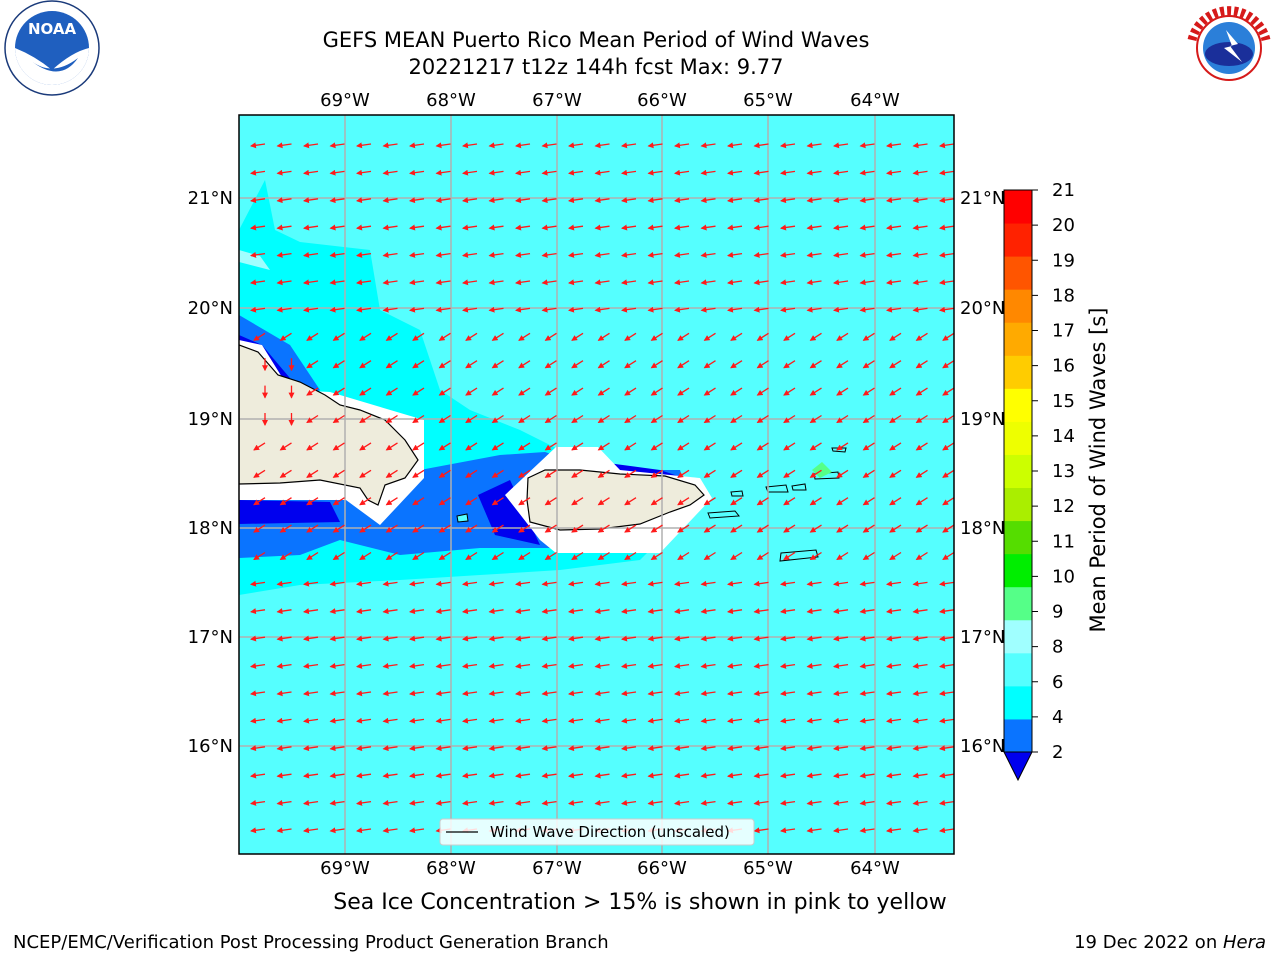 This screenshot has width=1280, height=960. What do you see at coordinates (1063, 401) in the screenshot?
I see `colorbar-tick-label: 15` at bounding box center [1063, 401].